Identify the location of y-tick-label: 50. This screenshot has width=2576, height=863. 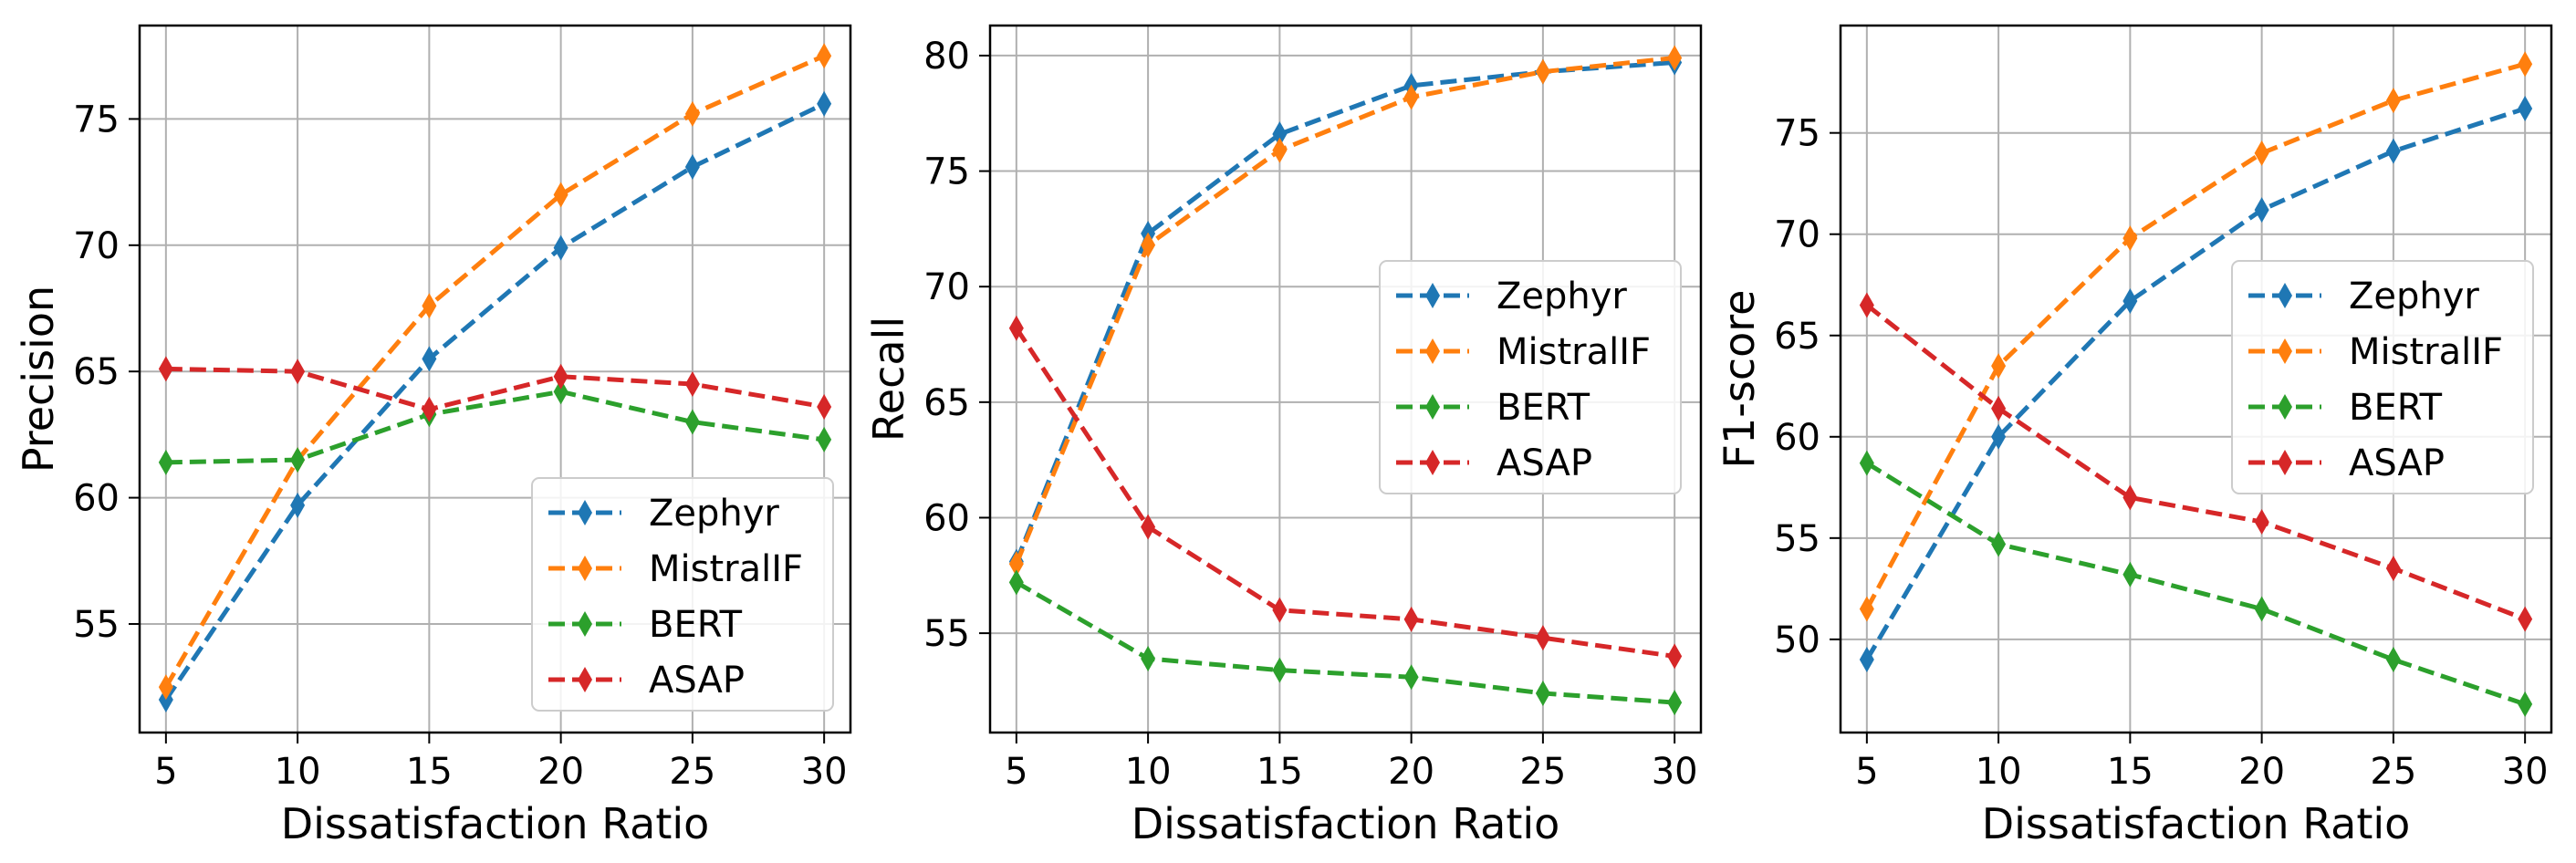
(1797, 640).